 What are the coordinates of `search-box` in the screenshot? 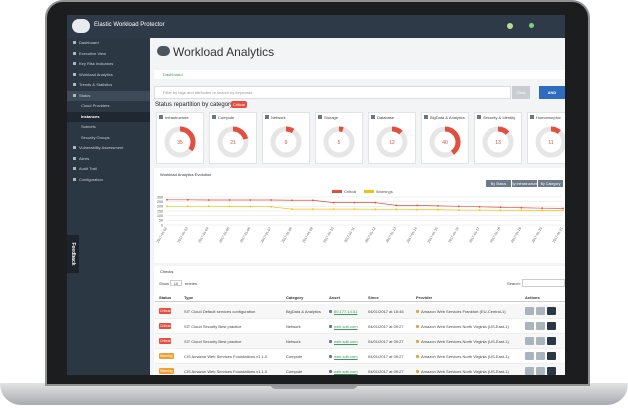 It's located at (332, 92).